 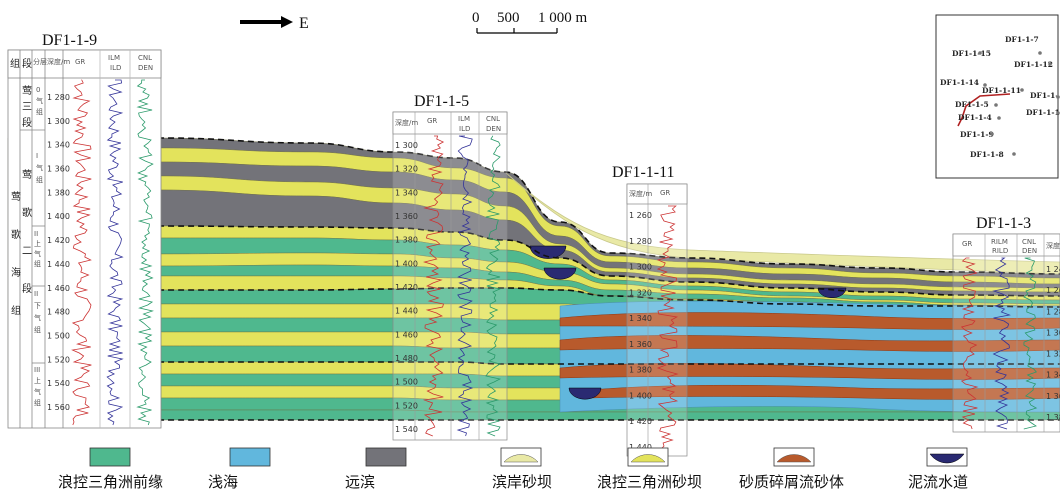 What do you see at coordinates (791, 482) in the screenshot?
I see `legend-label: 砂质碎屑流砂体` at bounding box center [791, 482].